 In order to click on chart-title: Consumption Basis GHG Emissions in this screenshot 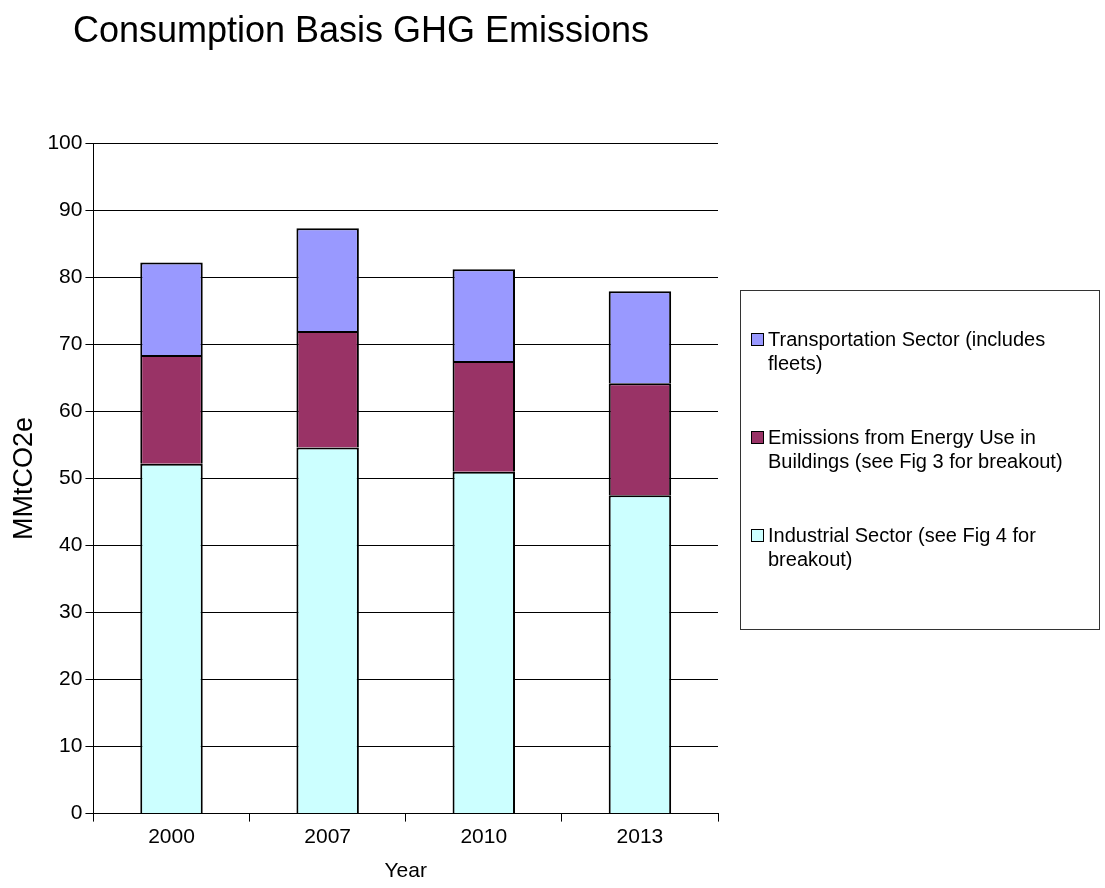, I will do `click(361, 29)`.